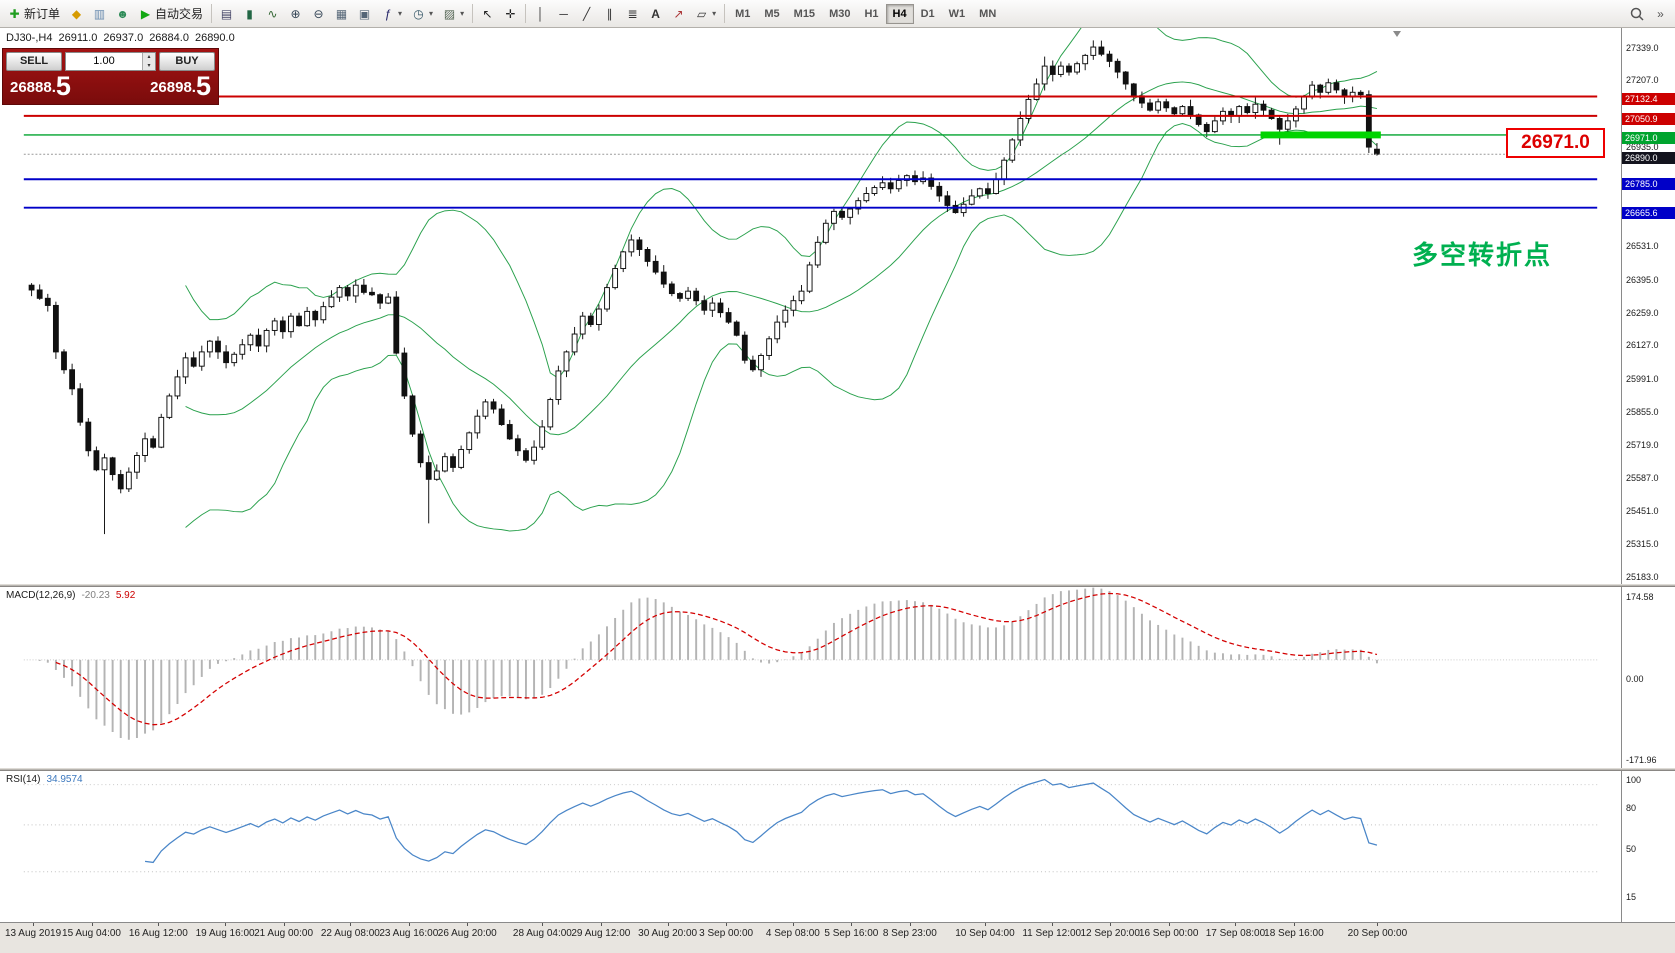 The width and height of the screenshot is (1675, 953). Describe the element at coordinates (840, 13) in the screenshot. I see `timeframe-m30: M30` at that location.